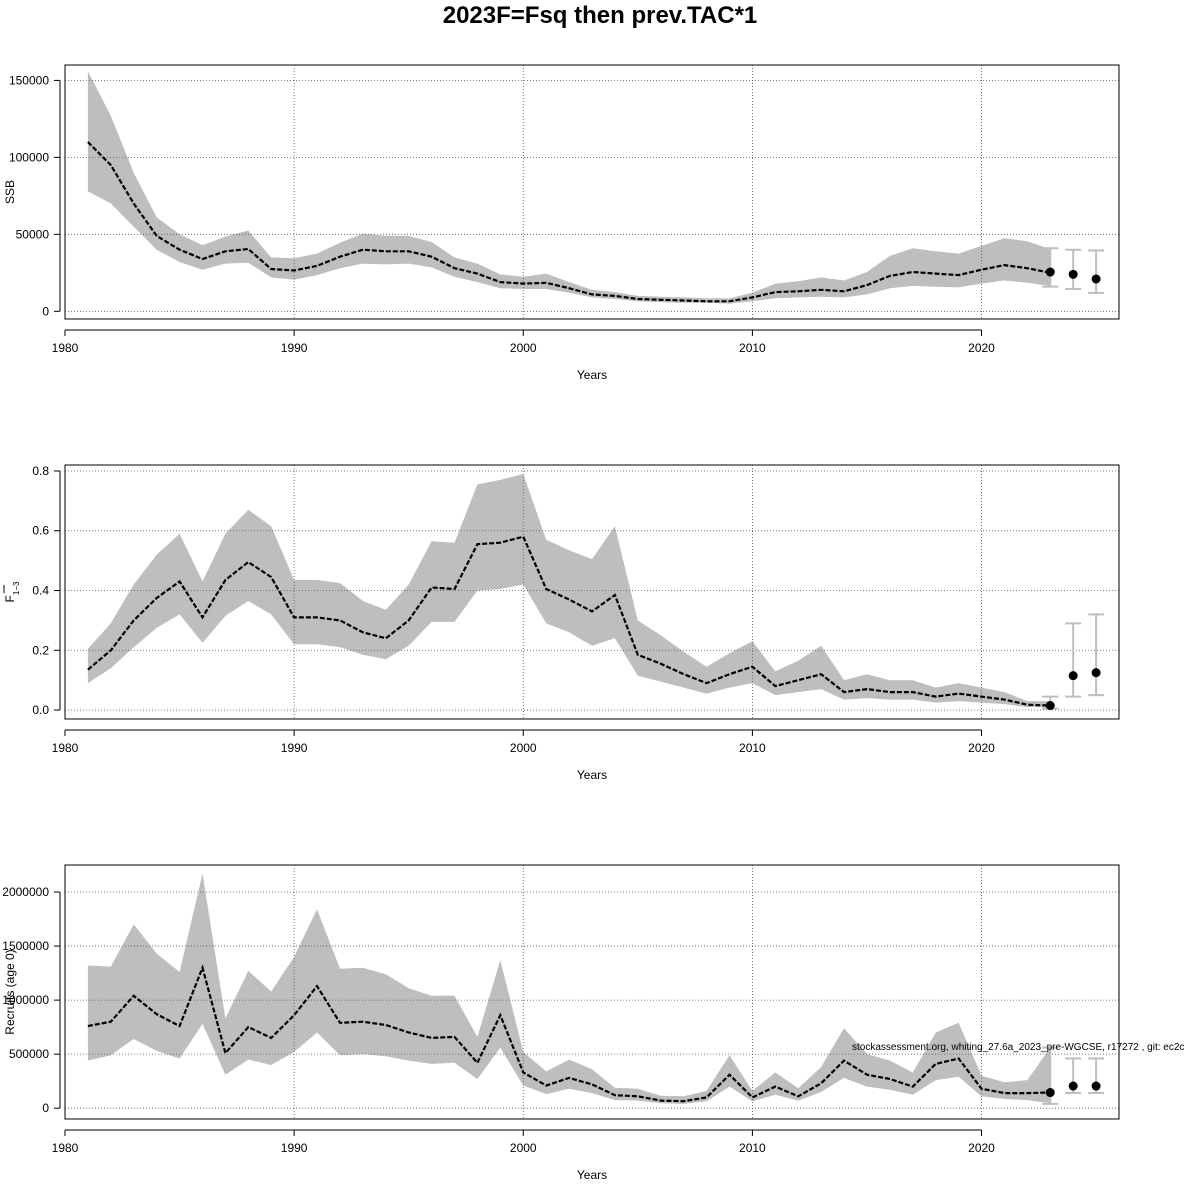  Describe the element at coordinates (523, 1148) in the screenshot. I see `recruits-x-tick-label-2000: 2000` at that location.